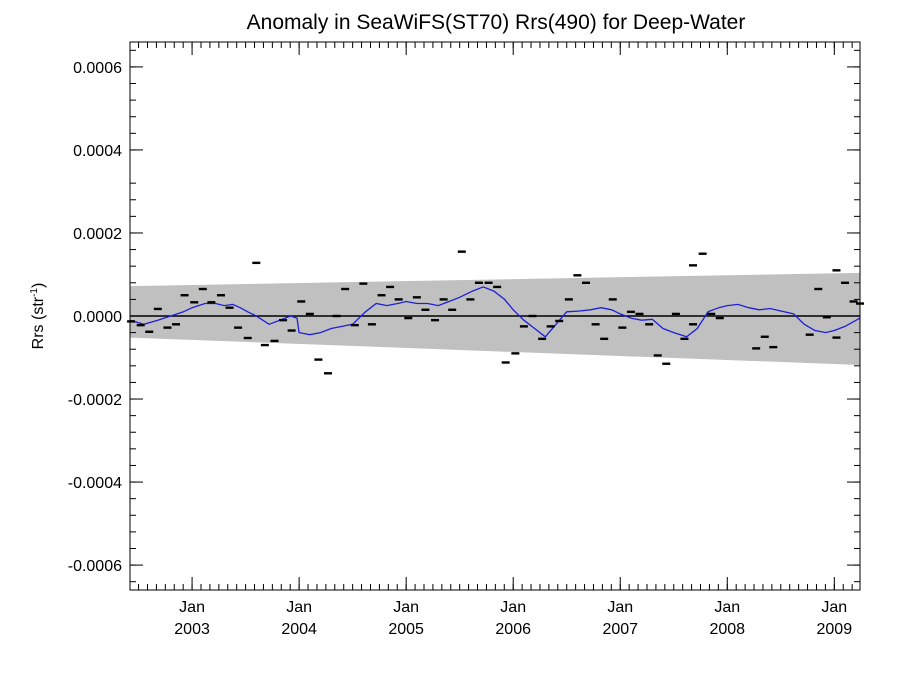  Describe the element at coordinates (620, 629) in the screenshot. I see `x-tick-year: 2007` at that location.